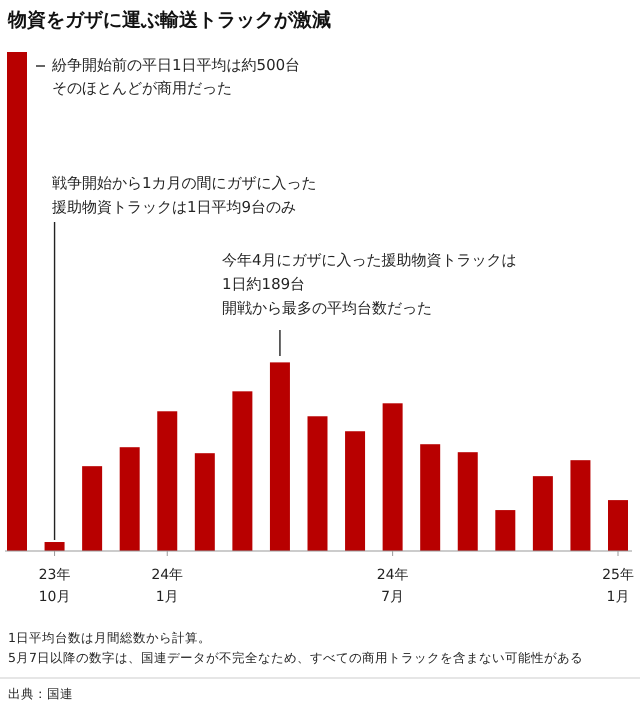 This screenshot has width=640, height=708. Describe the element at coordinates (618, 586) in the screenshot. I see `x-tick-label: 25年 1月` at that location.